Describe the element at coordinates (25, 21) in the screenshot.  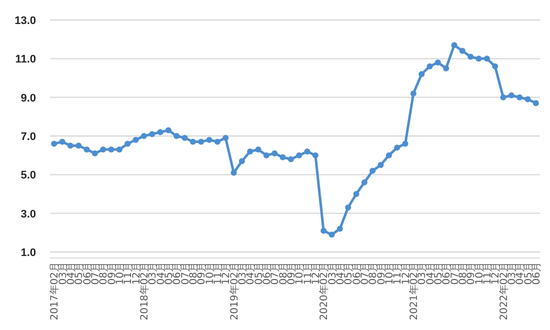
I see `y-tick-label: 13.0` at that location.